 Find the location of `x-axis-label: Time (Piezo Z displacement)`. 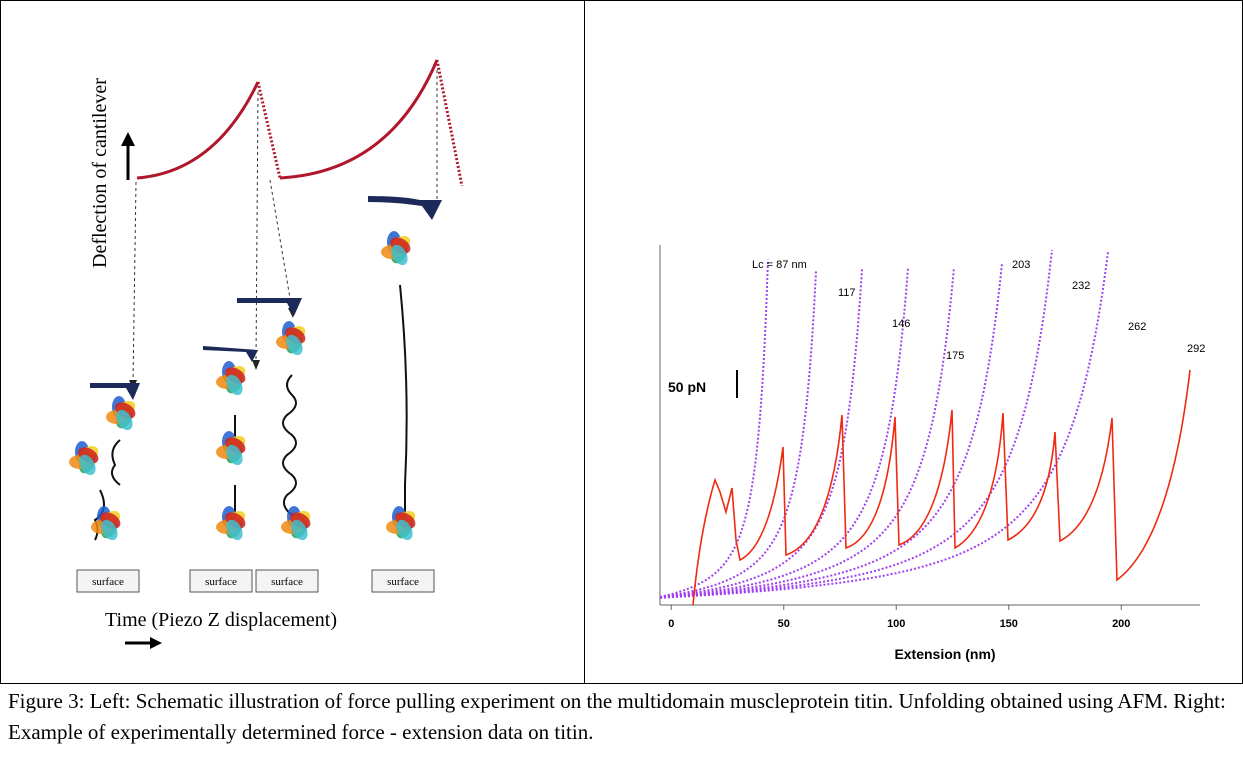

x-axis-label: Time (Piezo Z displacement) is located at coordinates (221, 620).